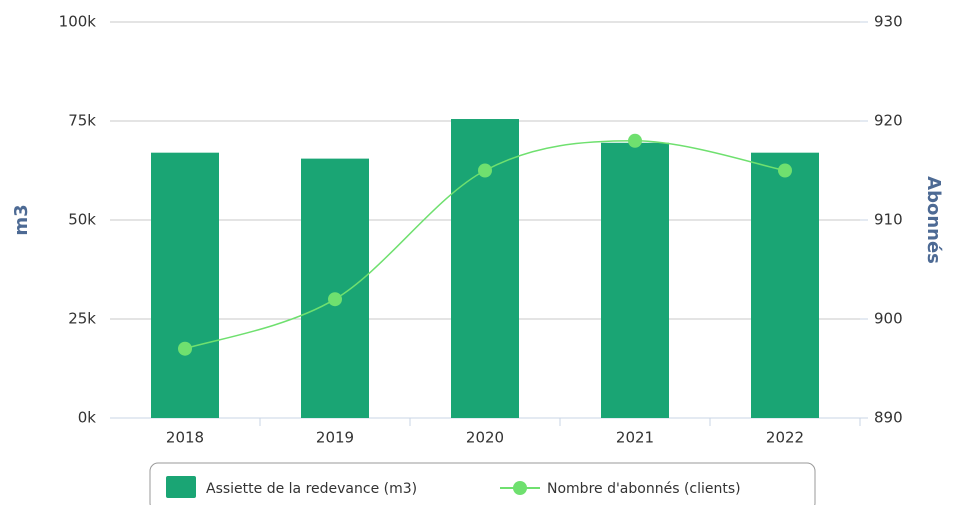 The image size is (953, 505). Describe the element at coordinates (520, 488) in the screenshot. I see `legend-dot` at that location.